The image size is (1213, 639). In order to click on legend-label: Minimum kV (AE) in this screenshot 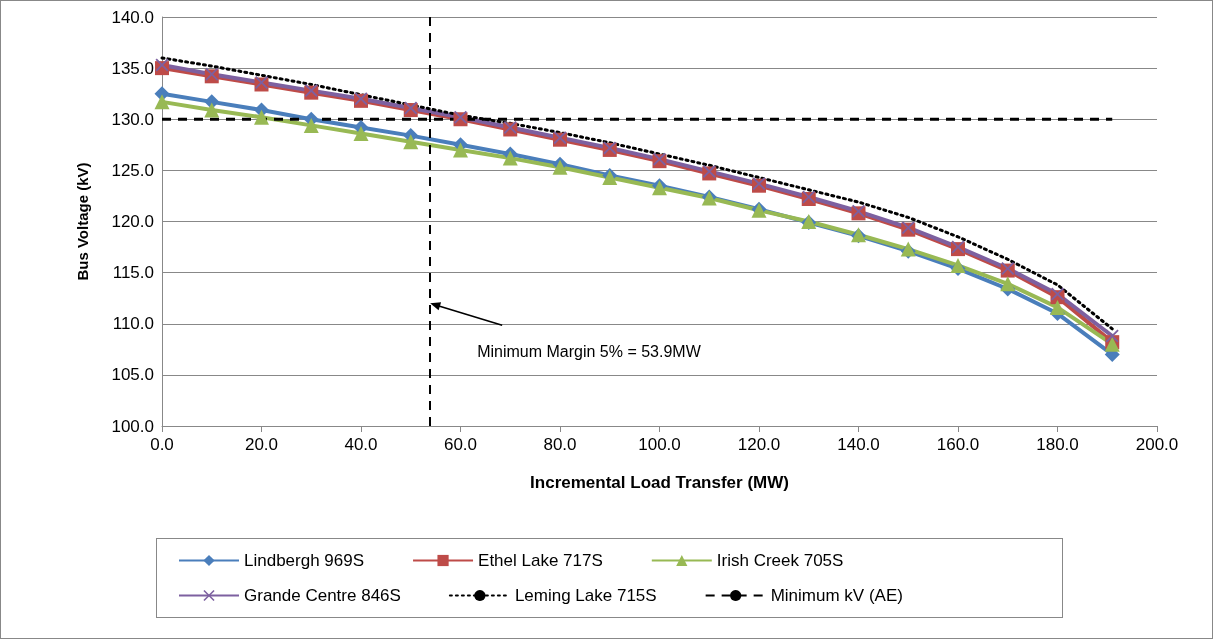, I will do `click(836, 595)`.